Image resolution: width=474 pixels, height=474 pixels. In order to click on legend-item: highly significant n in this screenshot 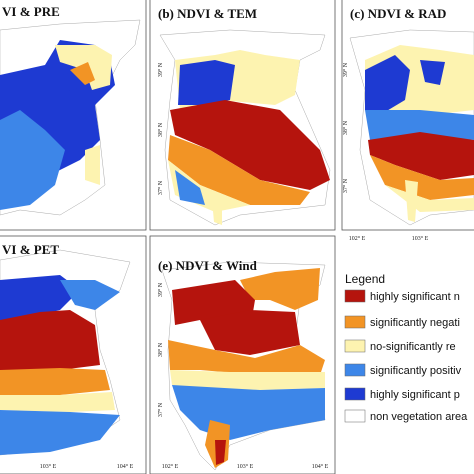, I will do `click(415, 297)`.